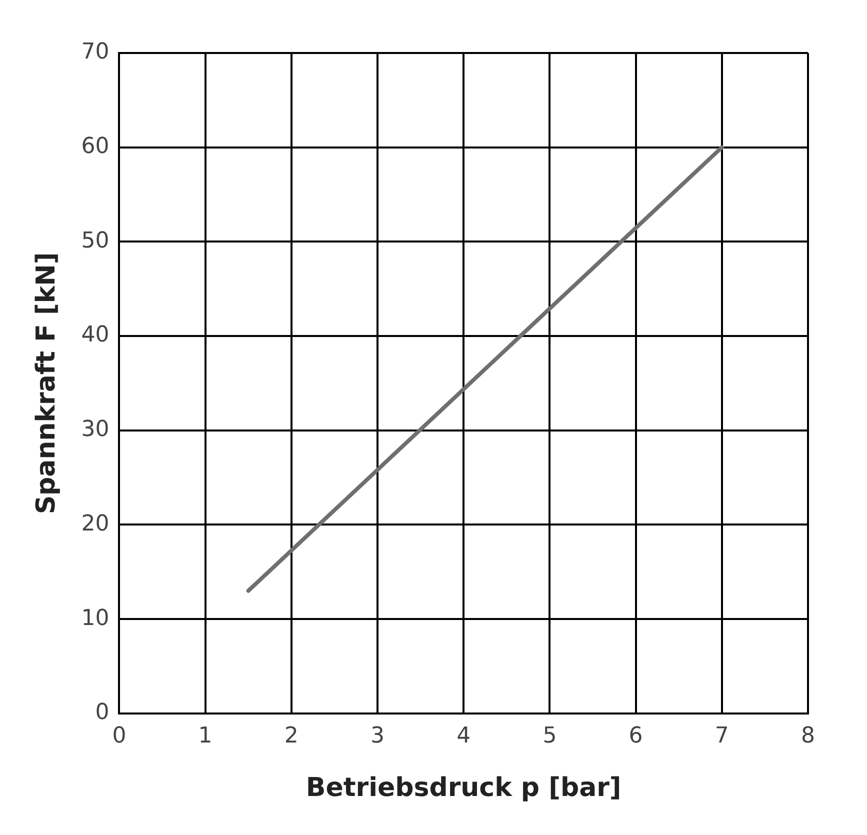 Image resolution: width=867 pixels, height=835 pixels. Describe the element at coordinates (205, 735) in the screenshot. I see `x-tick-label: 1` at that location.